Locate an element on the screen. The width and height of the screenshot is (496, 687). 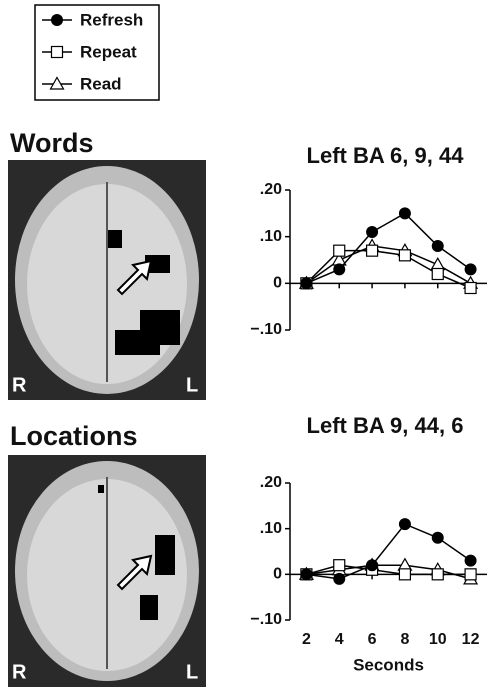
chart-title: Left BA 6, 9, 44 is located at coordinates (386, 155).